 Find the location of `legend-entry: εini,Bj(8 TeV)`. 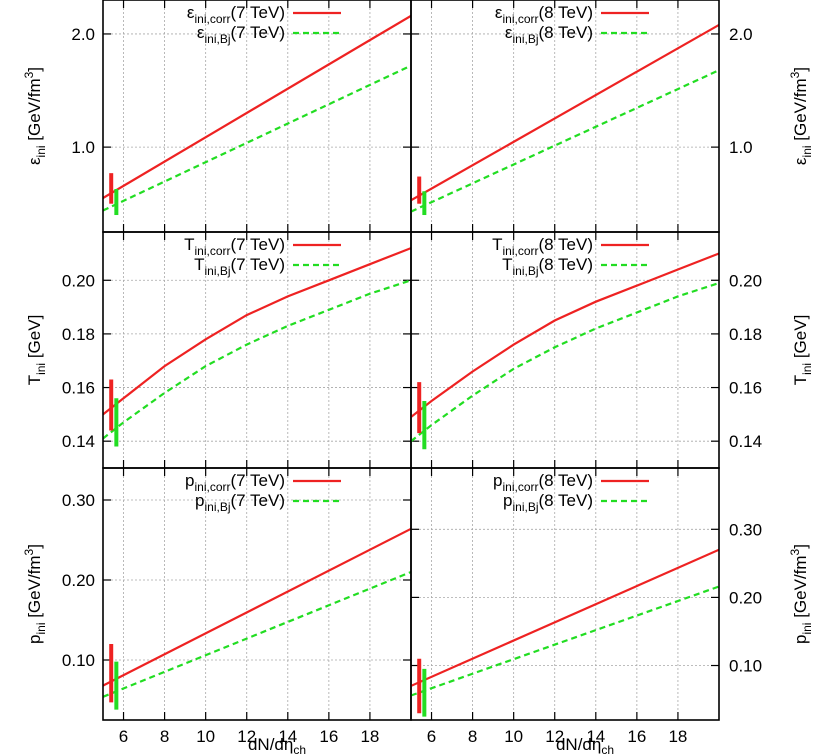

legend-entry: εini,Bj(8 TeV) is located at coordinates (549, 34).